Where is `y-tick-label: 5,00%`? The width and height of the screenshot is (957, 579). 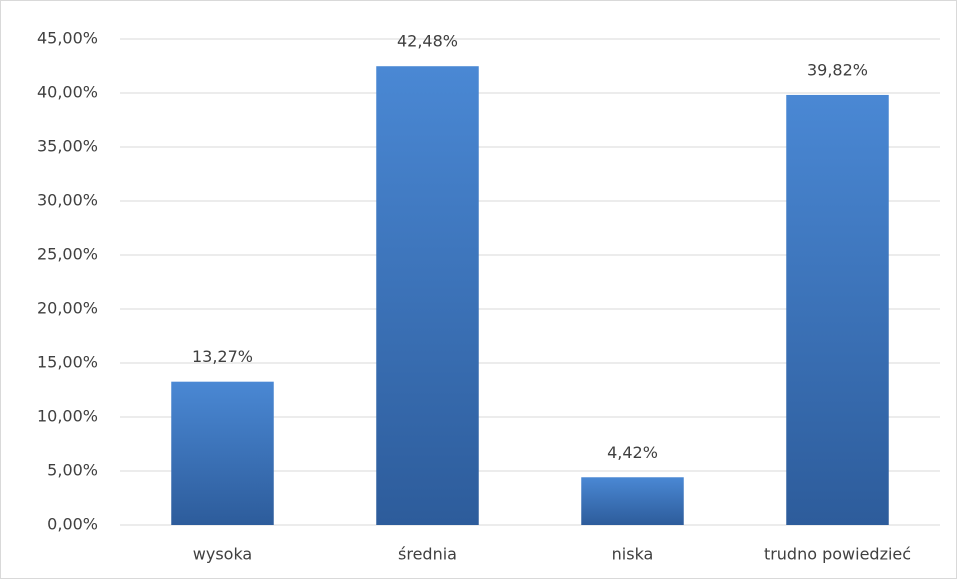
y-tick-label: 5,00% is located at coordinates (72, 470).